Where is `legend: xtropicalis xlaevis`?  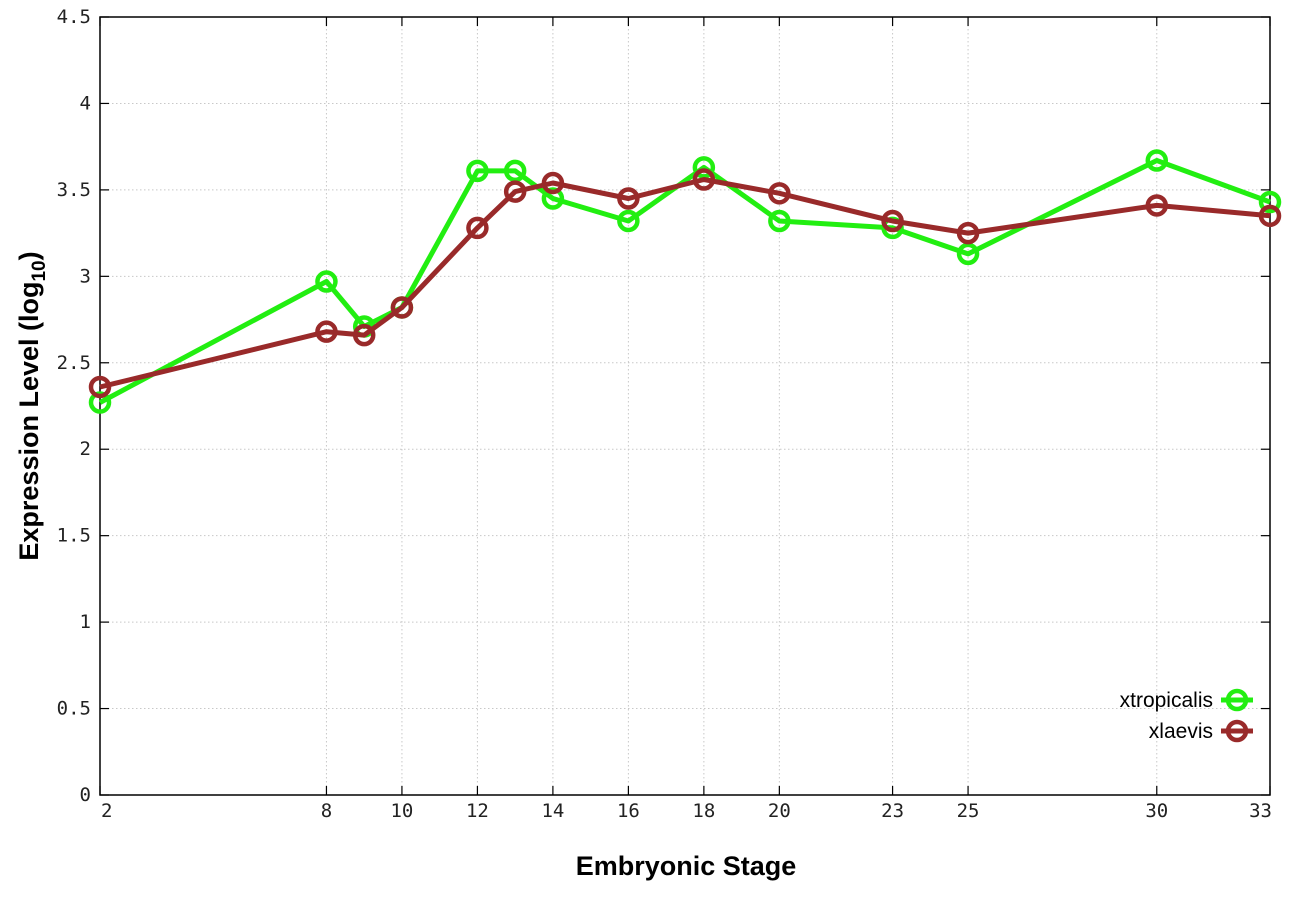
legend: xtropicalis xlaevis is located at coordinates (1186, 715).